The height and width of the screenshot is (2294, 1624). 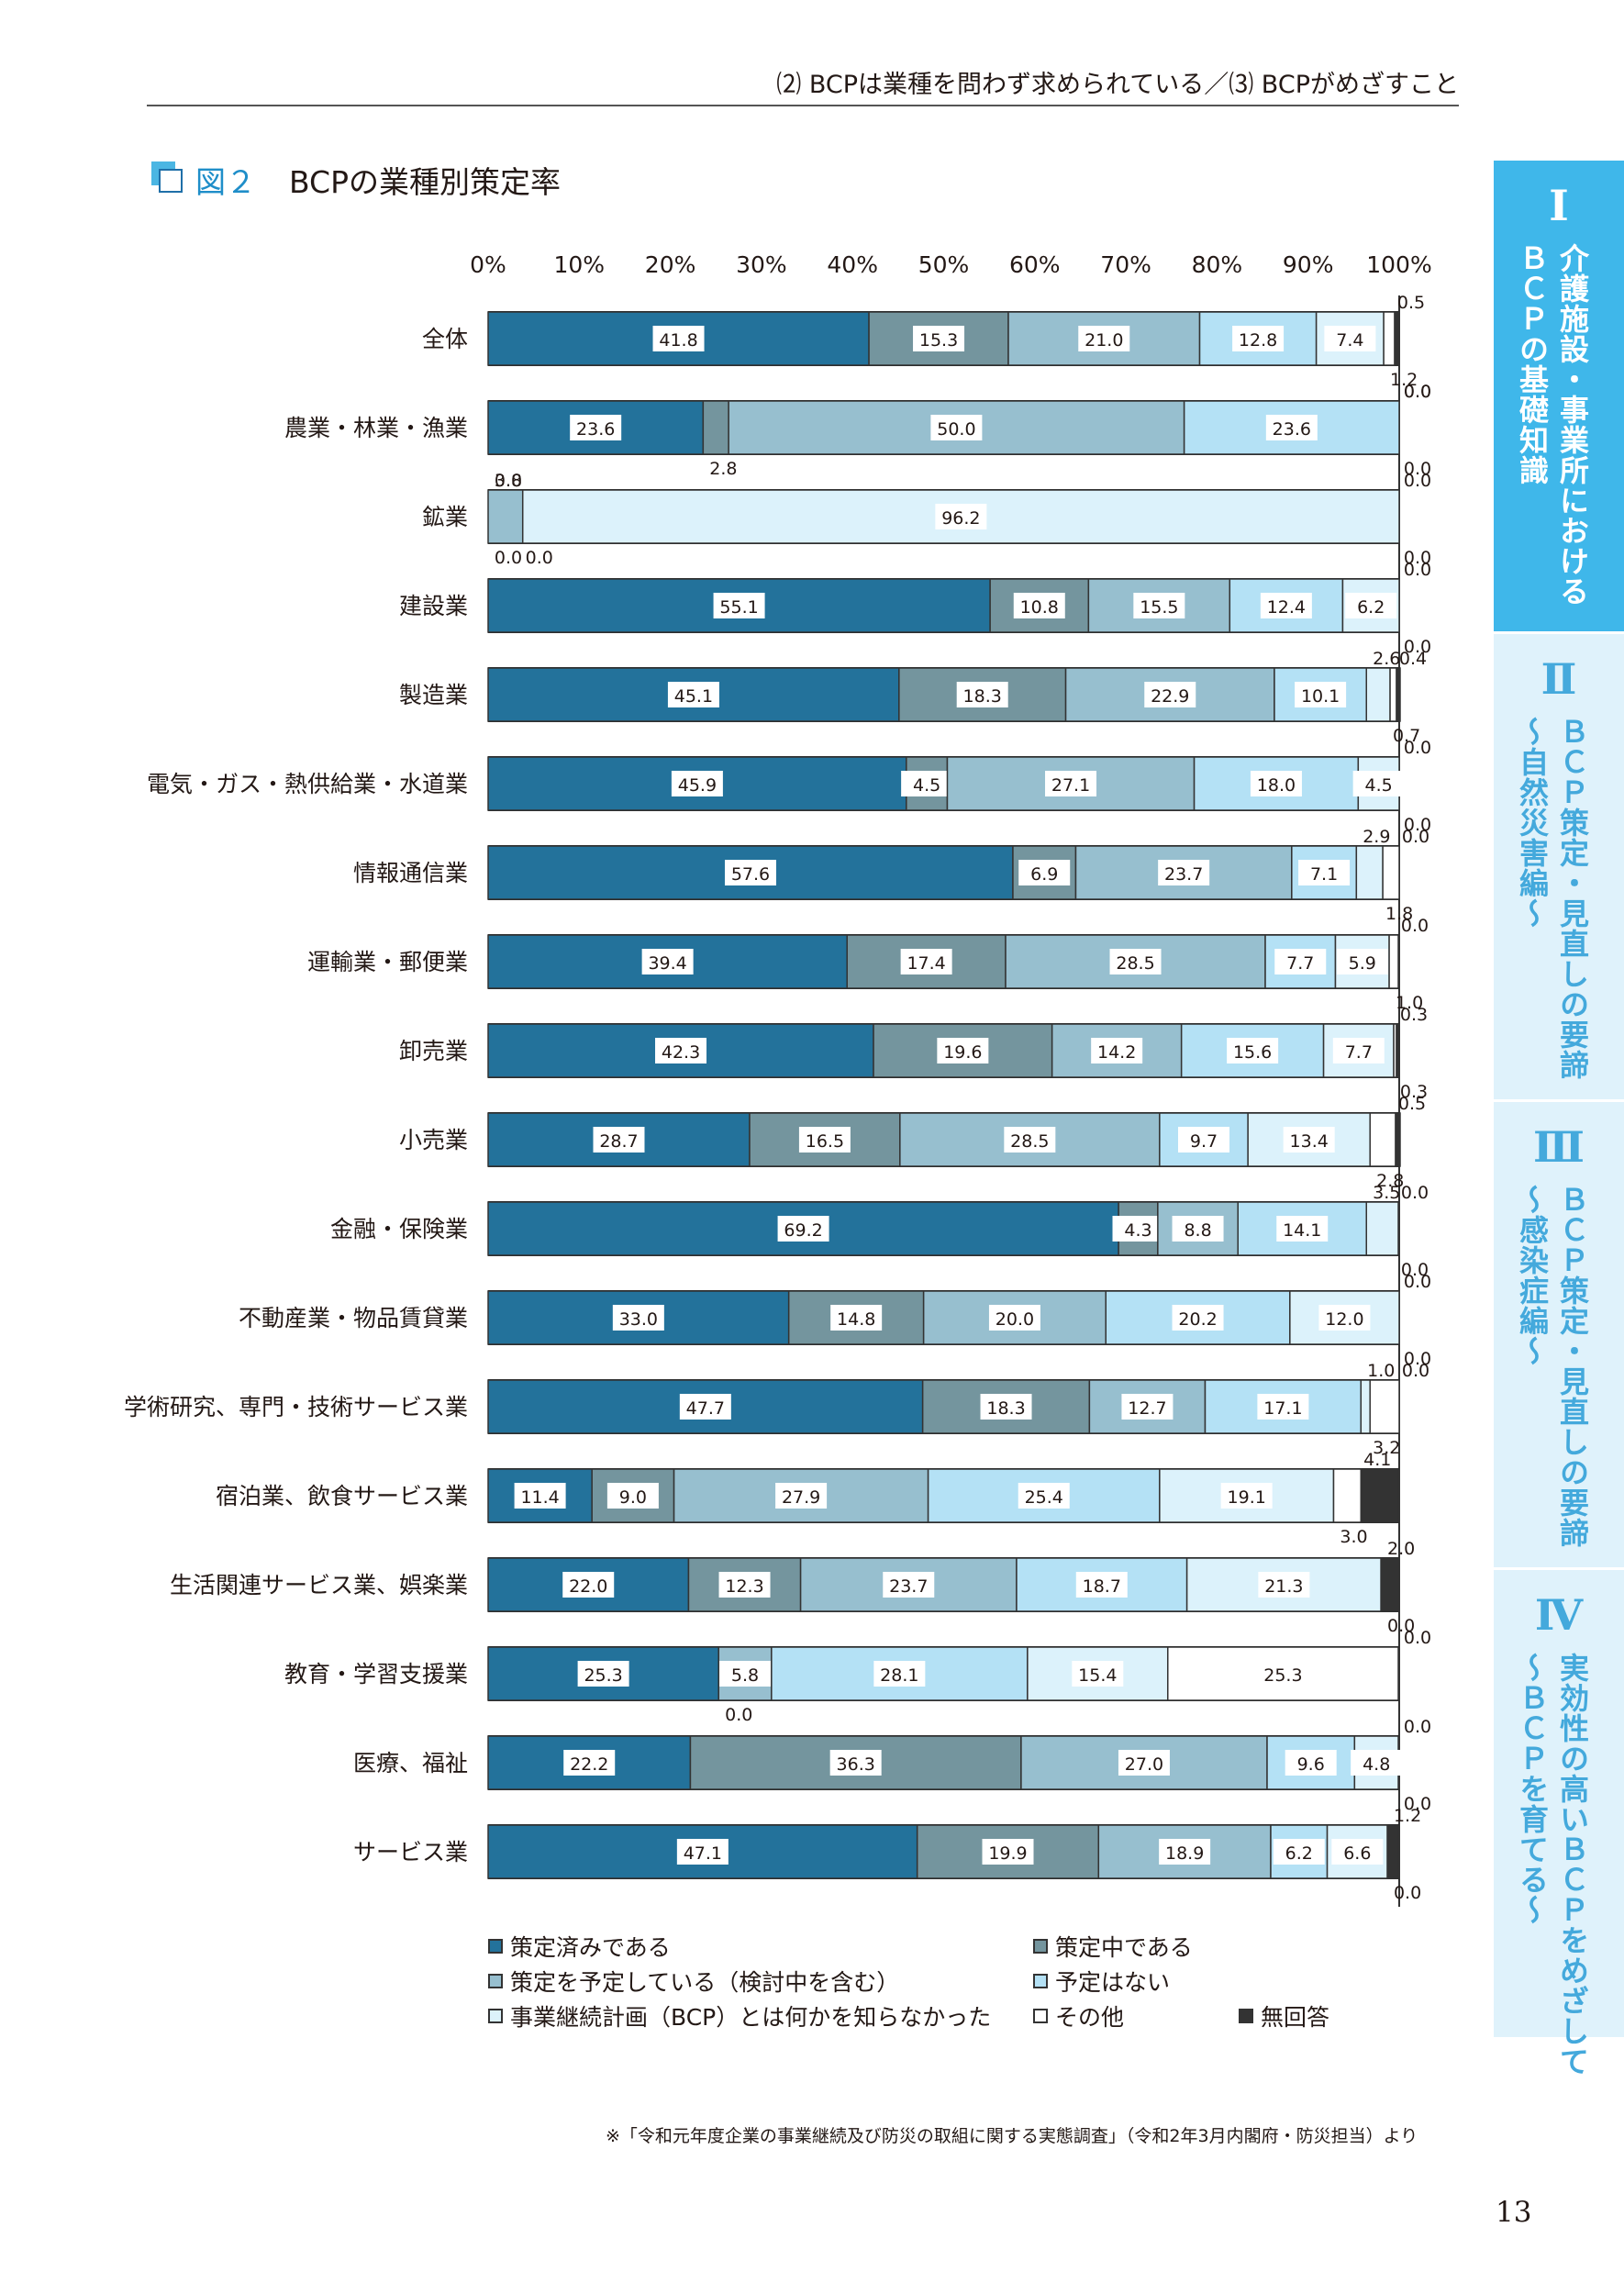 What do you see at coordinates (319, 1585) in the screenshot?
I see `category-label: 生活関連サービス業、娯楽業` at bounding box center [319, 1585].